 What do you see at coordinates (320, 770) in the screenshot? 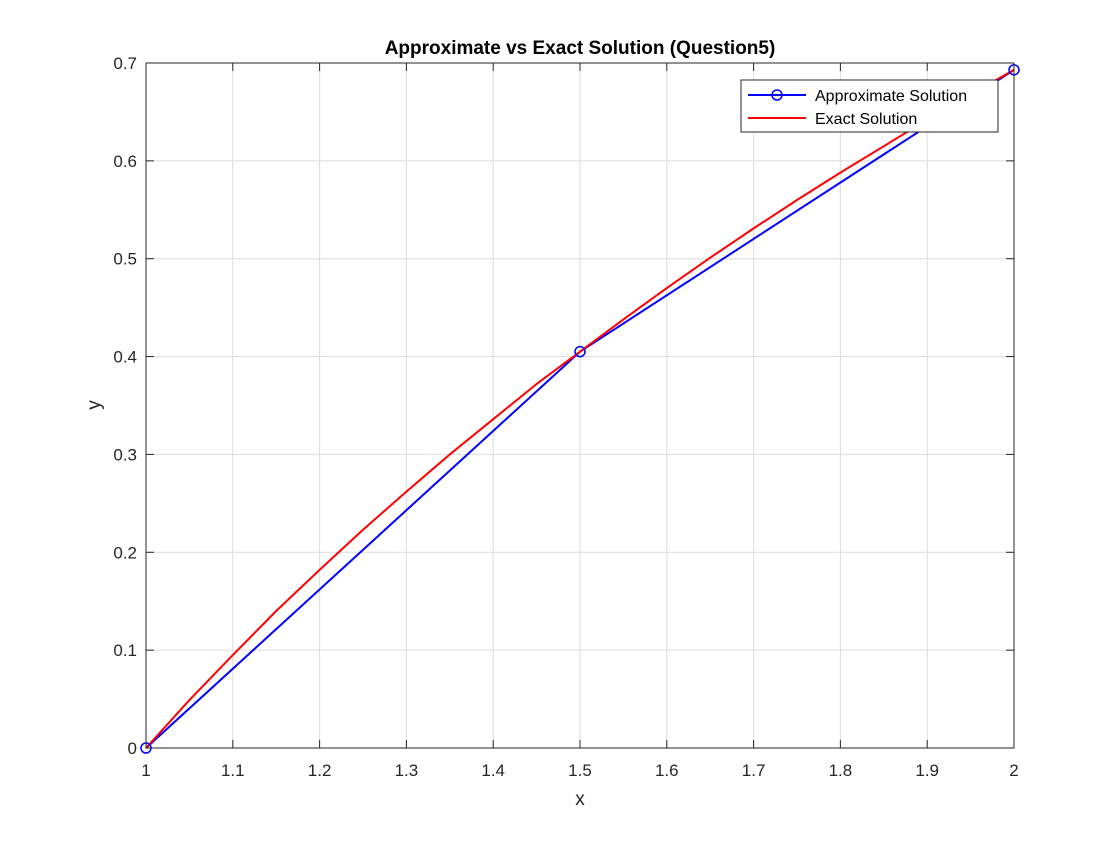
I see `x-tick-label: 1.2` at bounding box center [320, 770].